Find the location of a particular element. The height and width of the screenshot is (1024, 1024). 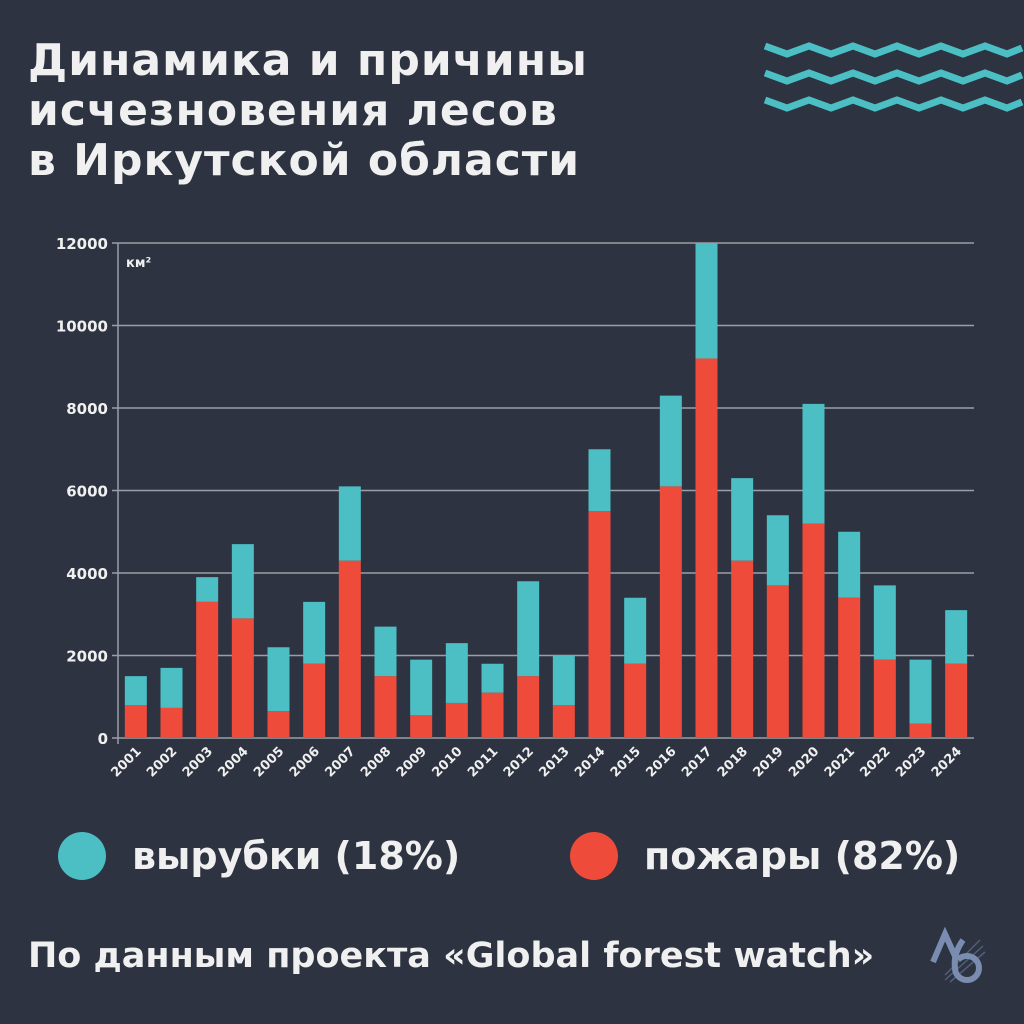

legend-item-logging: вырубки (18%) is located at coordinates (259, 856).